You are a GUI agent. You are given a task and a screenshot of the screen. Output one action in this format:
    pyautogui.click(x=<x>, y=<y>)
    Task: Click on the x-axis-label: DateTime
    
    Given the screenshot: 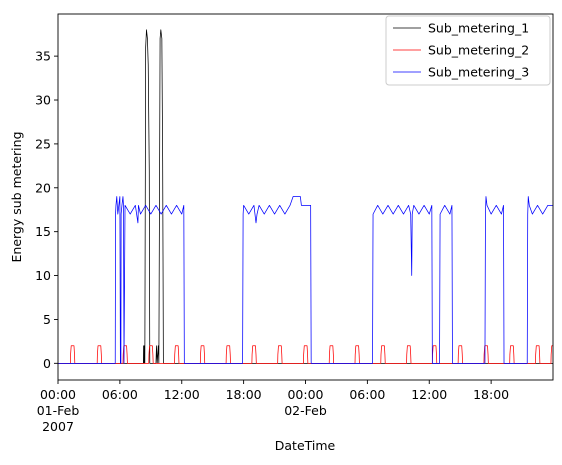 What is the action you would take?
    pyautogui.click(x=305, y=445)
    